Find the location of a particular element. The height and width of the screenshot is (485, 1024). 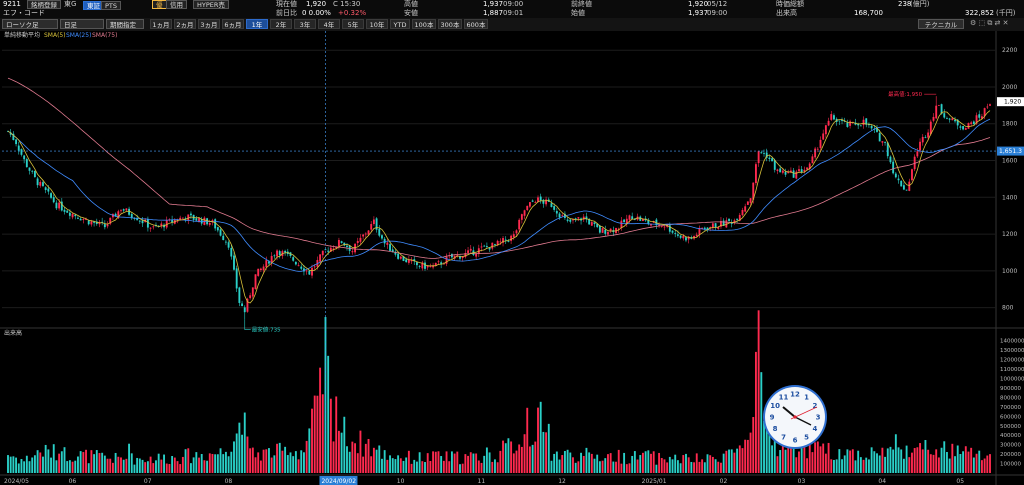

clock-center is located at coordinates (795, 417).